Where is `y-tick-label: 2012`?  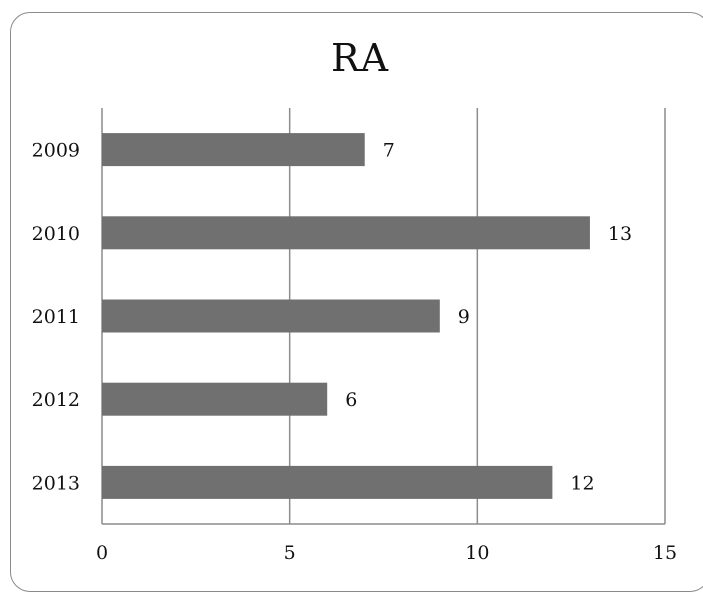 y-tick-label: 2012 is located at coordinates (56, 400).